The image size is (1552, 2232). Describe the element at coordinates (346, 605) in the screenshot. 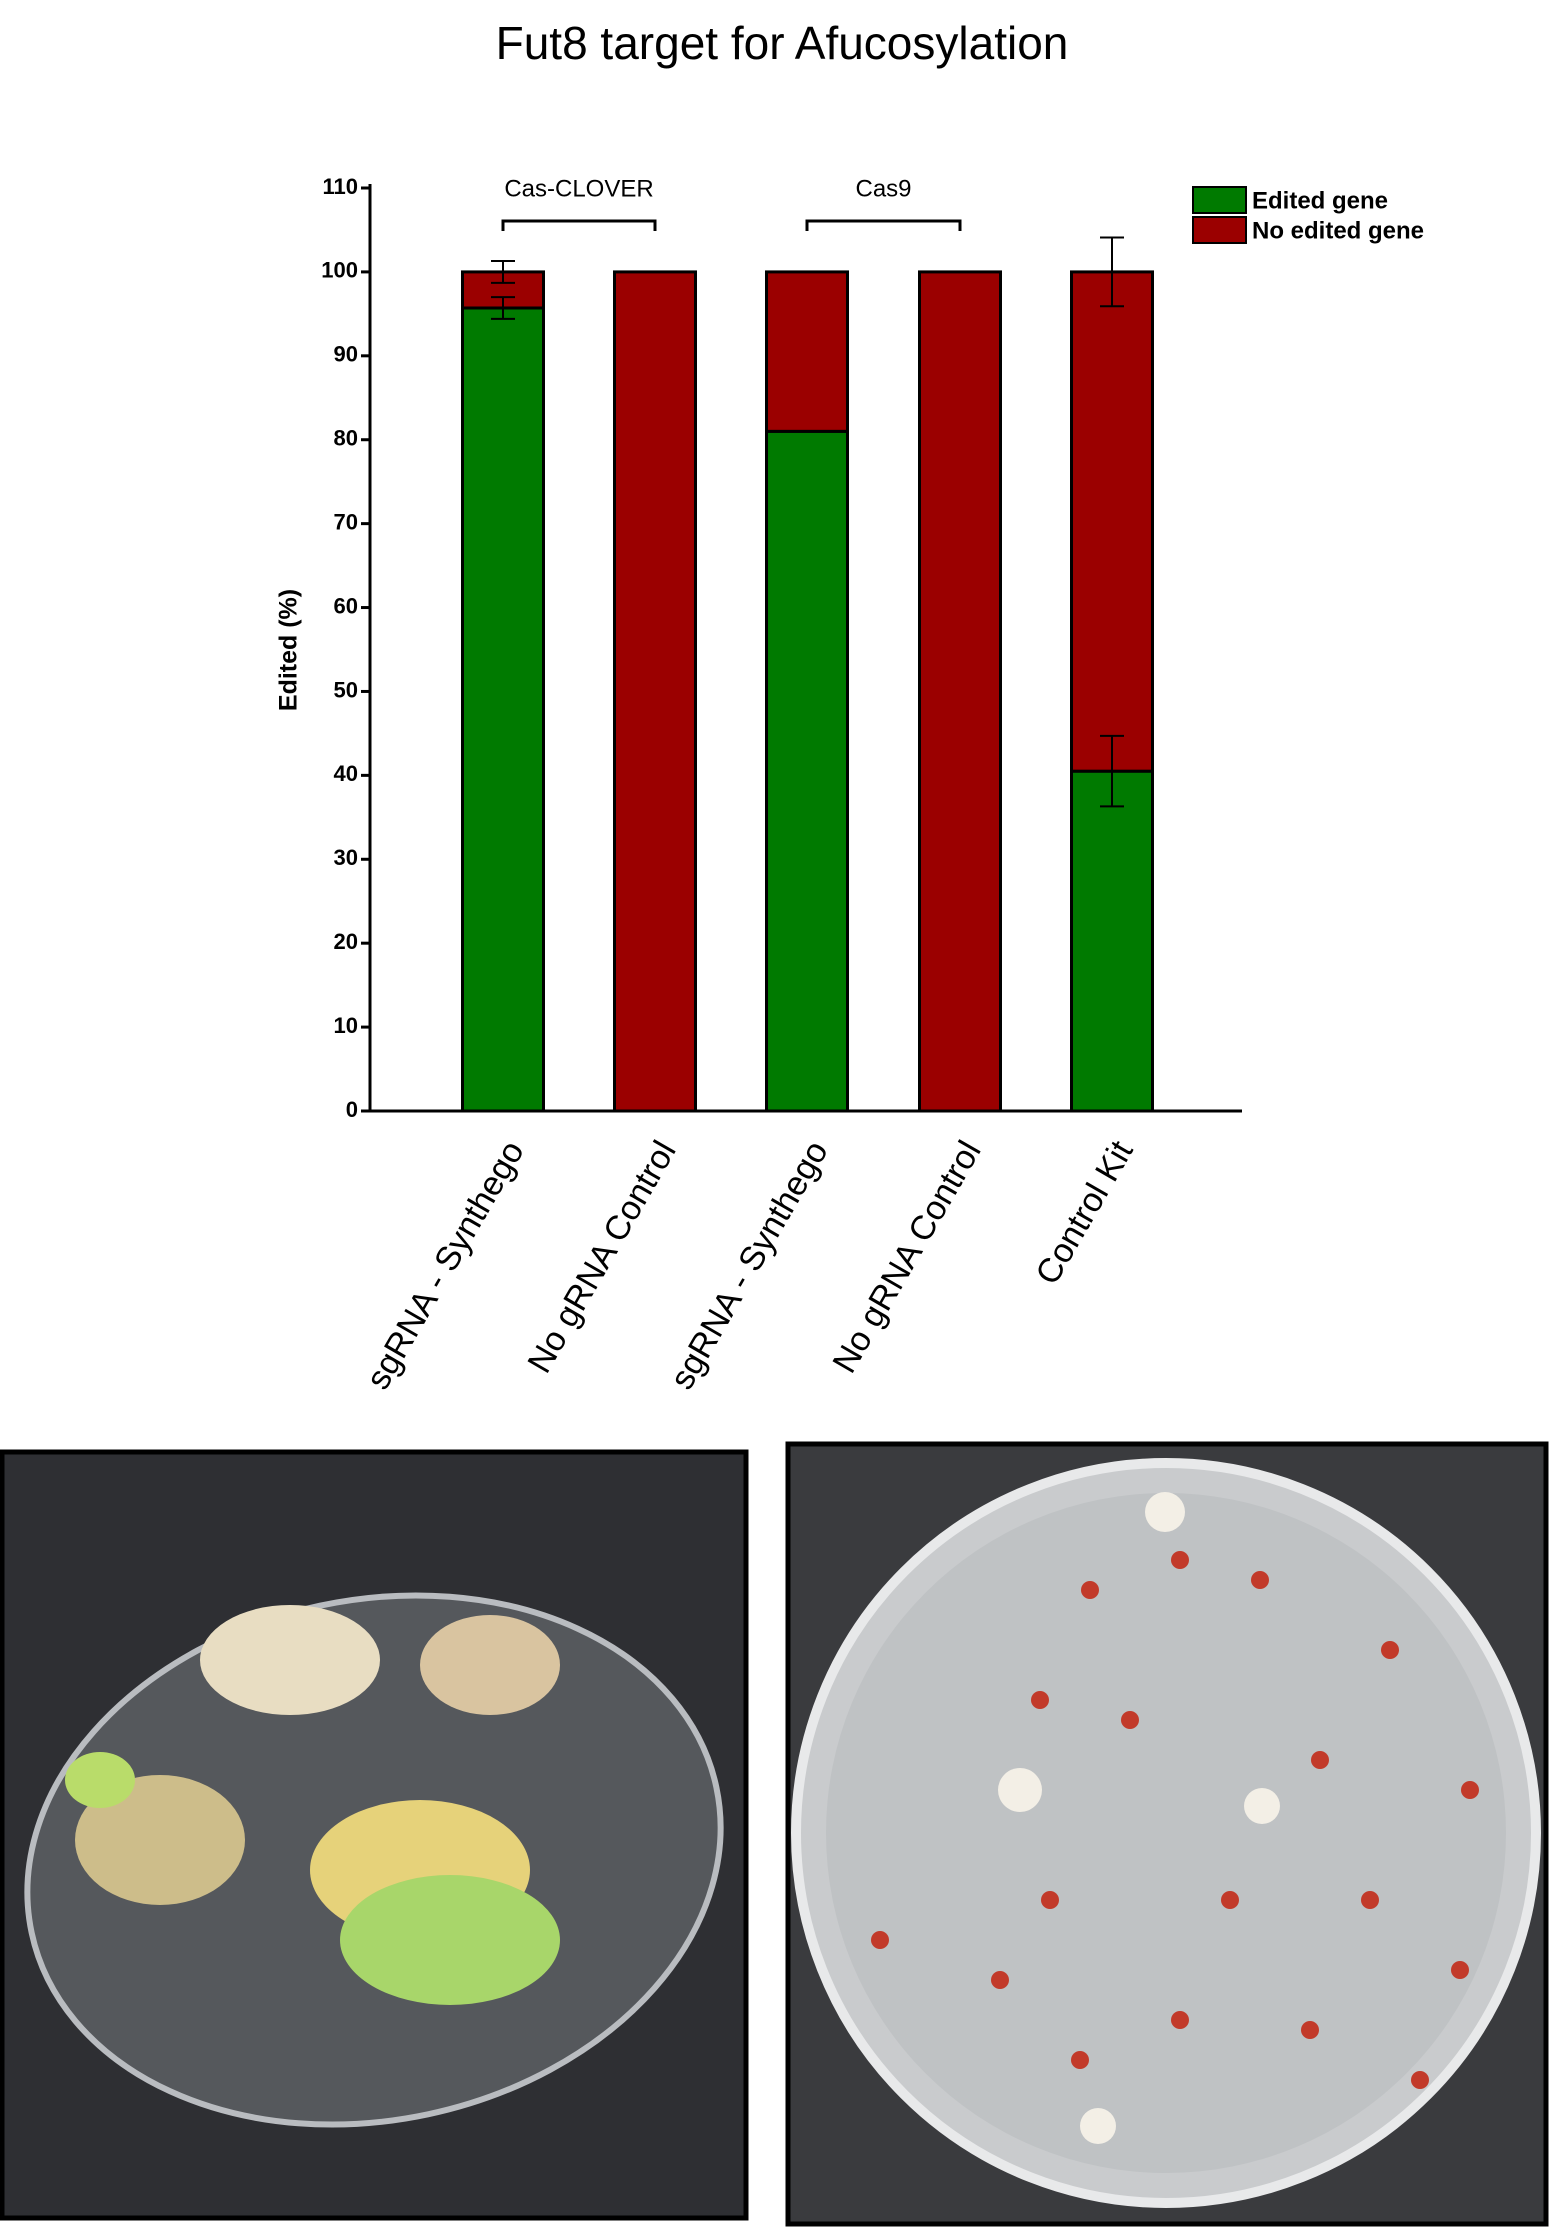

I see `y-tick-label: 60` at that location.